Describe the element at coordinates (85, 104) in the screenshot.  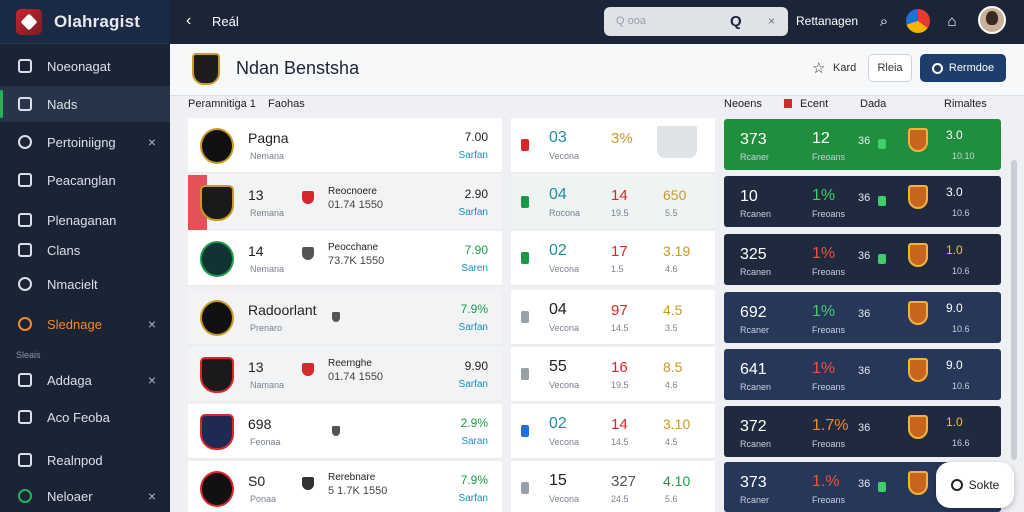
I see `sidebar-item-nads: Nads` at that location.